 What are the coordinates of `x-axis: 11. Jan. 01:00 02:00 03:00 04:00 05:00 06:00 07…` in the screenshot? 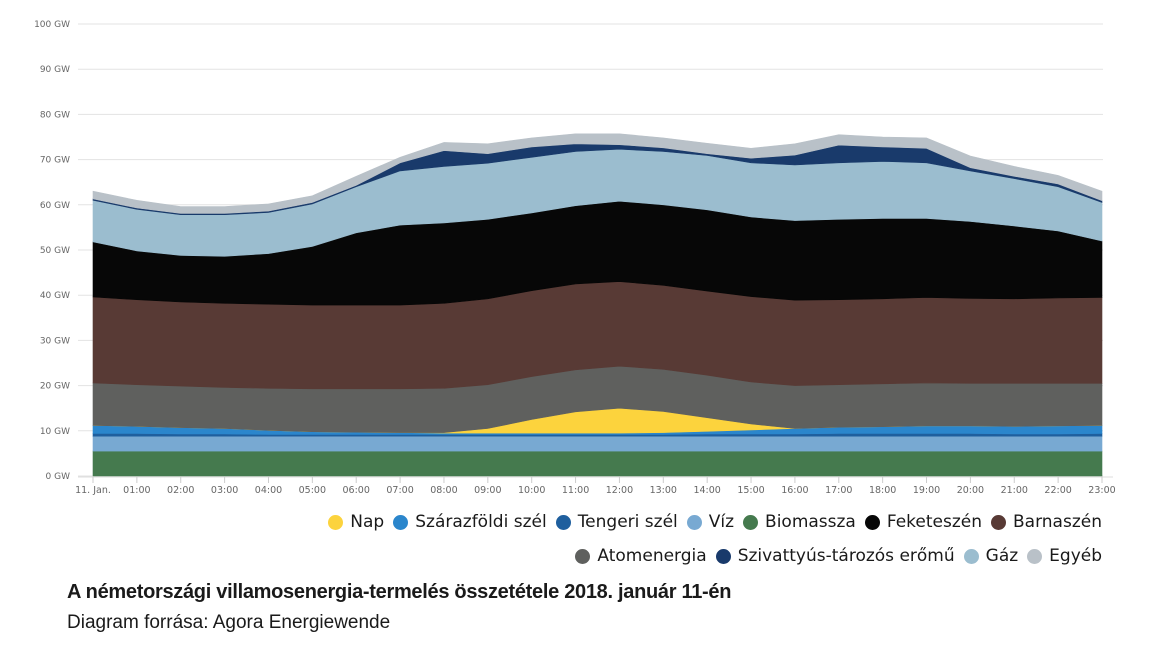 It's located at (595, 486).